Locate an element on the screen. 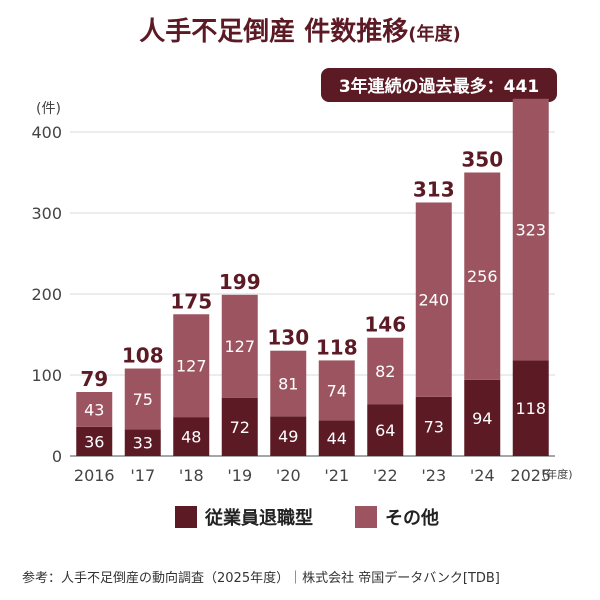 The height and width of the screenshot is (600, 600). bar-total-label: 146 is located at coordinates (385, 325).